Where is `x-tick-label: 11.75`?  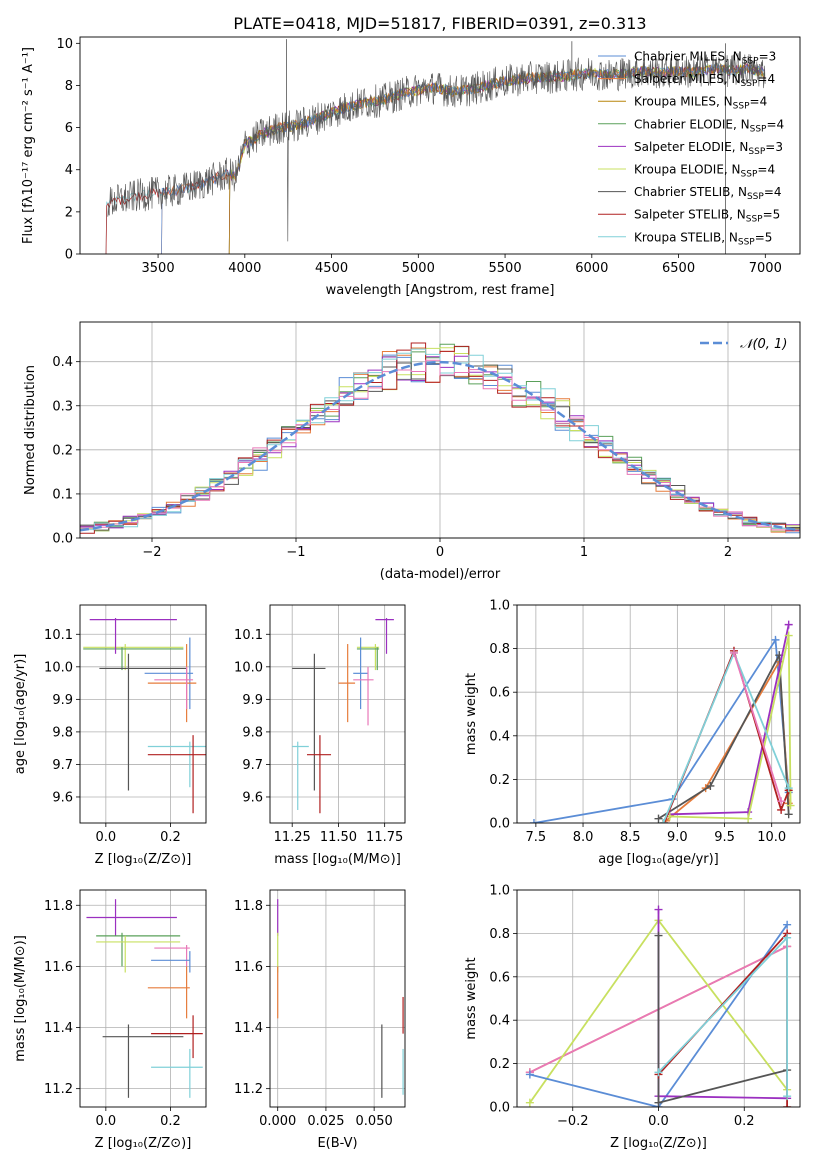
x-tick-label: 11.75 is located at coordinates (384, 837).